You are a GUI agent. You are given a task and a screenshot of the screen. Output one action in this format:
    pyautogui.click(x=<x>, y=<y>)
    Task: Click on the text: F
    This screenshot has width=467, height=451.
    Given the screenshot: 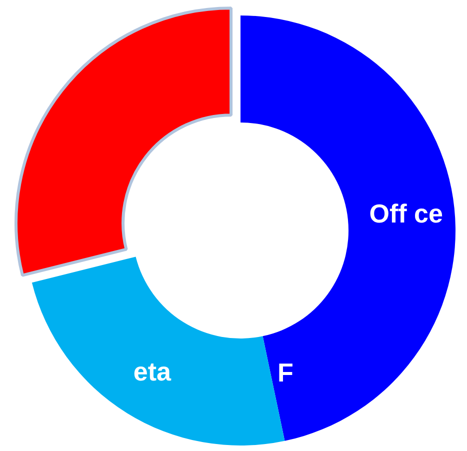 What is the action you would take?
    pyautogui.click(x=286, y=373)
    